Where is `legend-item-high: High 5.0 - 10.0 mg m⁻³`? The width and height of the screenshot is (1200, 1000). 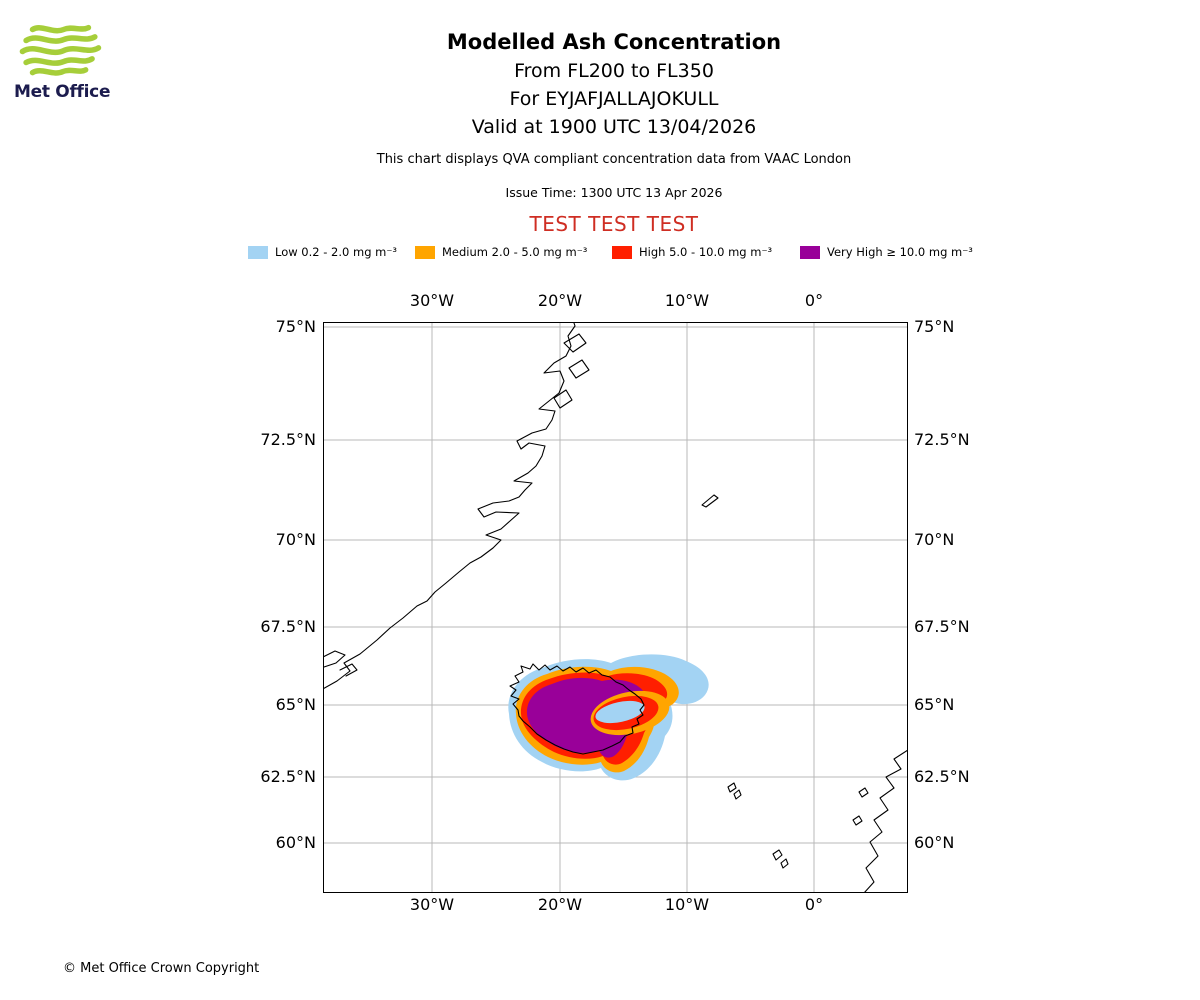 legend-item-high: High 5.0 - 10.0 mg m⁻³ is located at coordinates (692, 252).